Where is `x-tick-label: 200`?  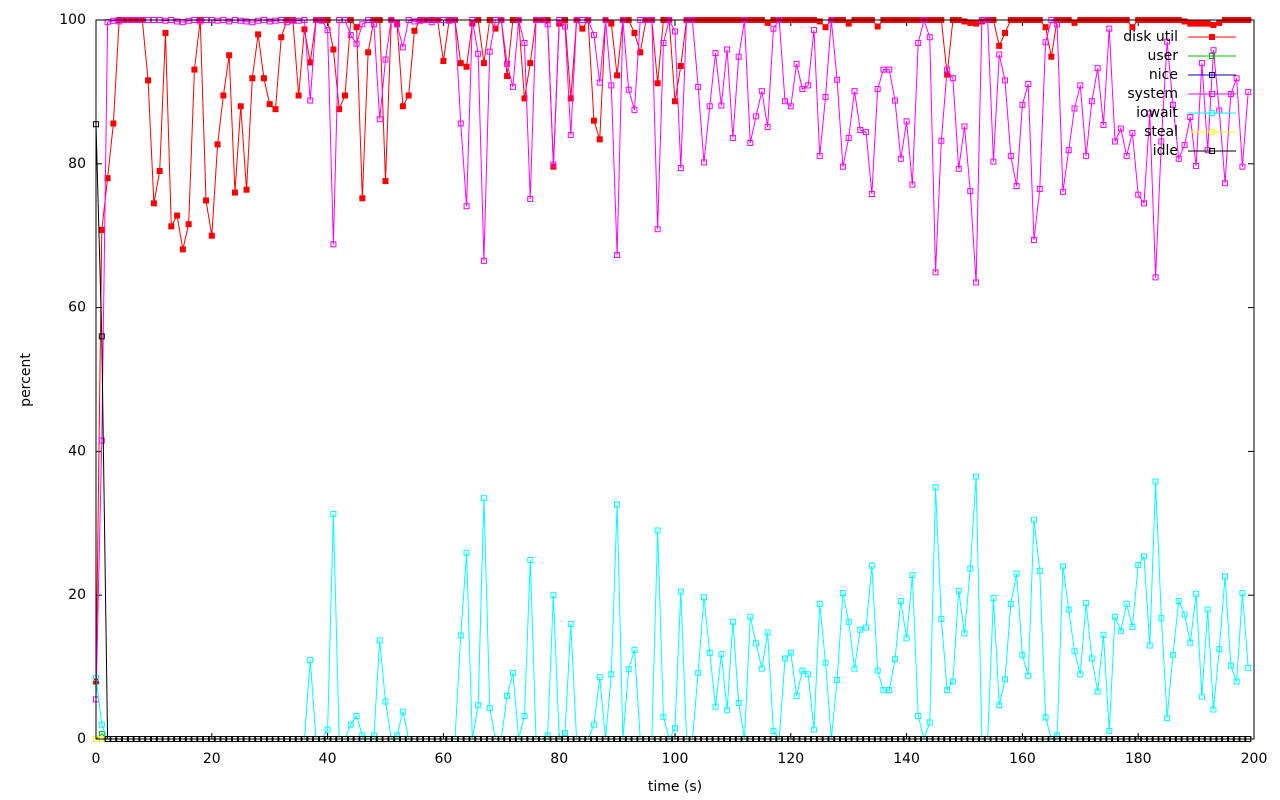 x-tick-label: 200 is located at coordinates (1254, 759).